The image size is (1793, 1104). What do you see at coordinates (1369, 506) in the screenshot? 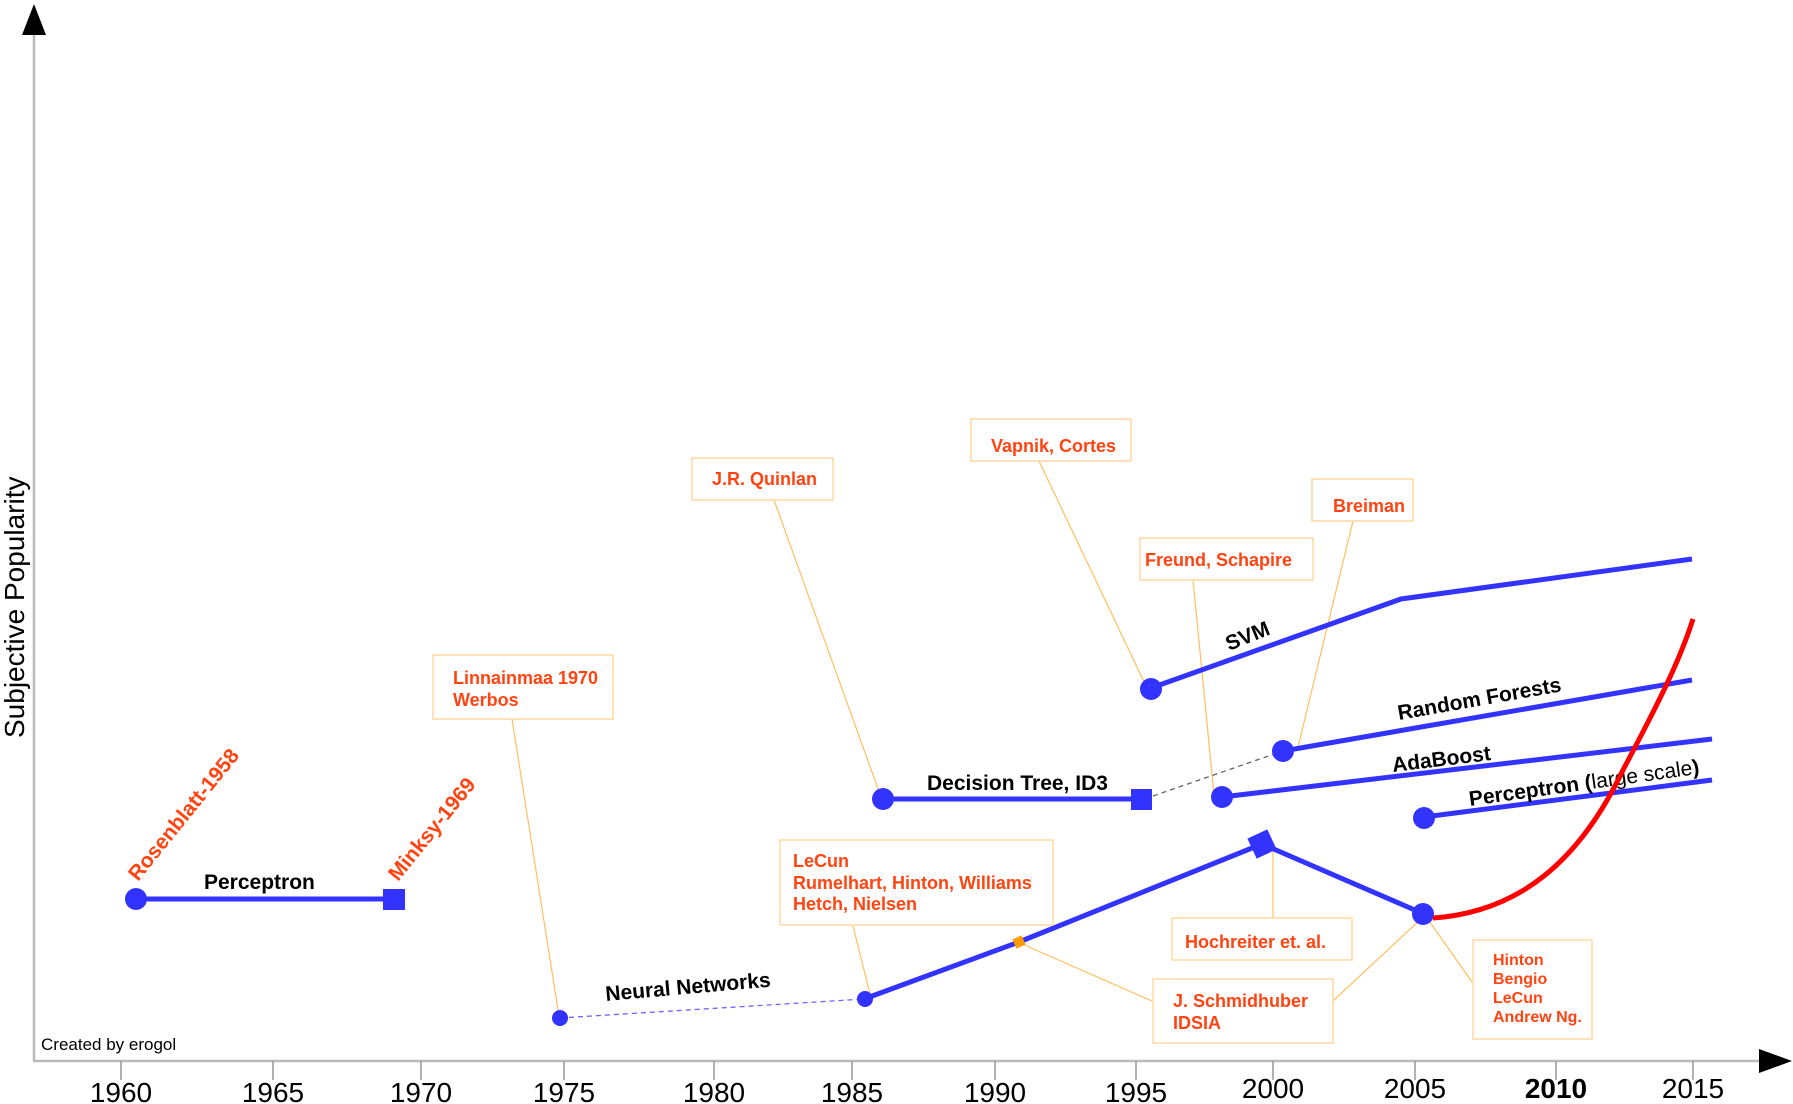
I see `svg-text: Breiman` at bounding box center [1369, 506].